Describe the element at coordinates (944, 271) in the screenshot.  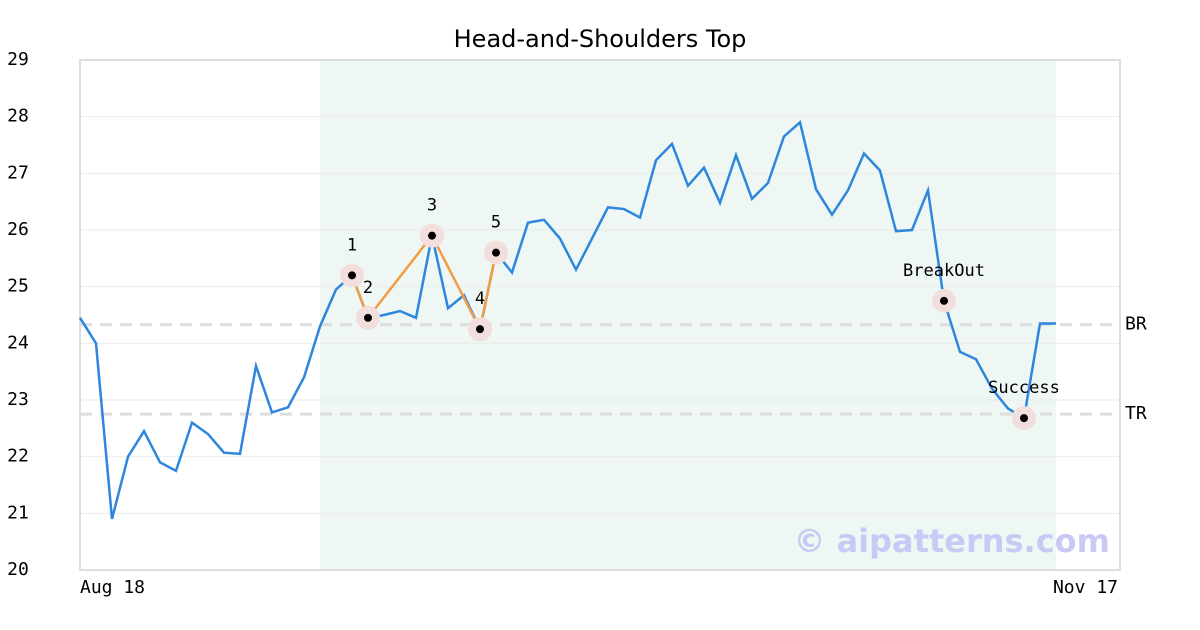
I see `marker-label: BreakOut` at that location.